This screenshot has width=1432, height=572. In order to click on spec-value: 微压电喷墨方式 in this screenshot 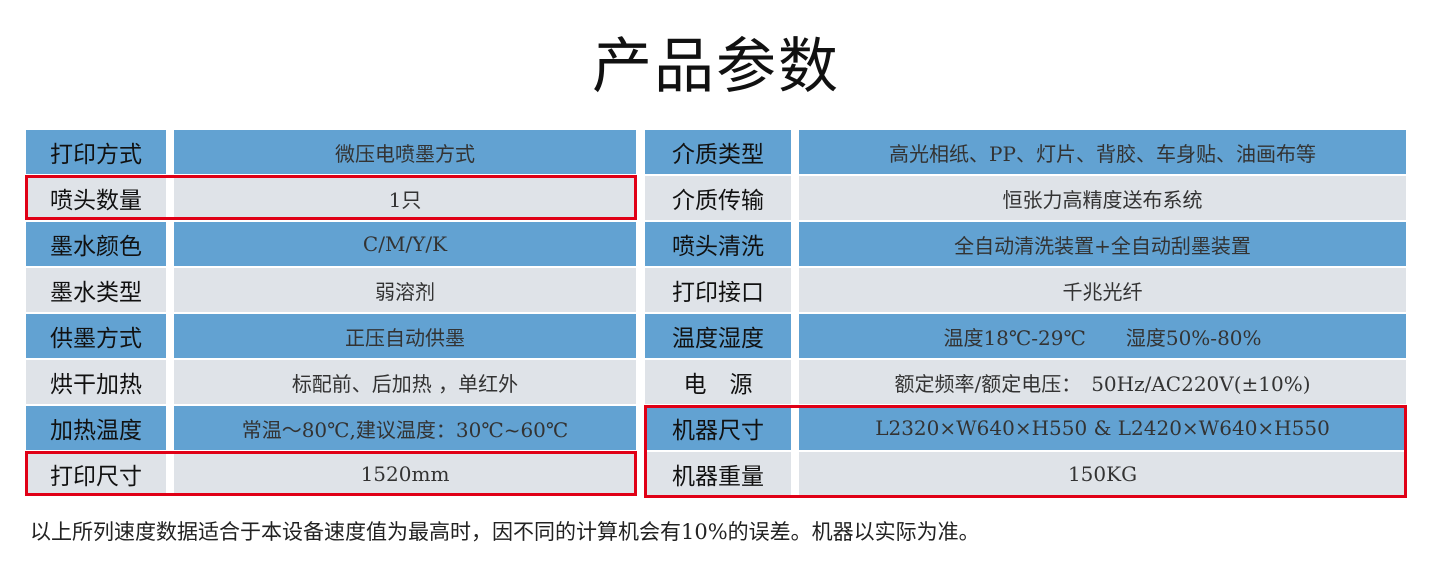, I will do `click(405, 152)`.